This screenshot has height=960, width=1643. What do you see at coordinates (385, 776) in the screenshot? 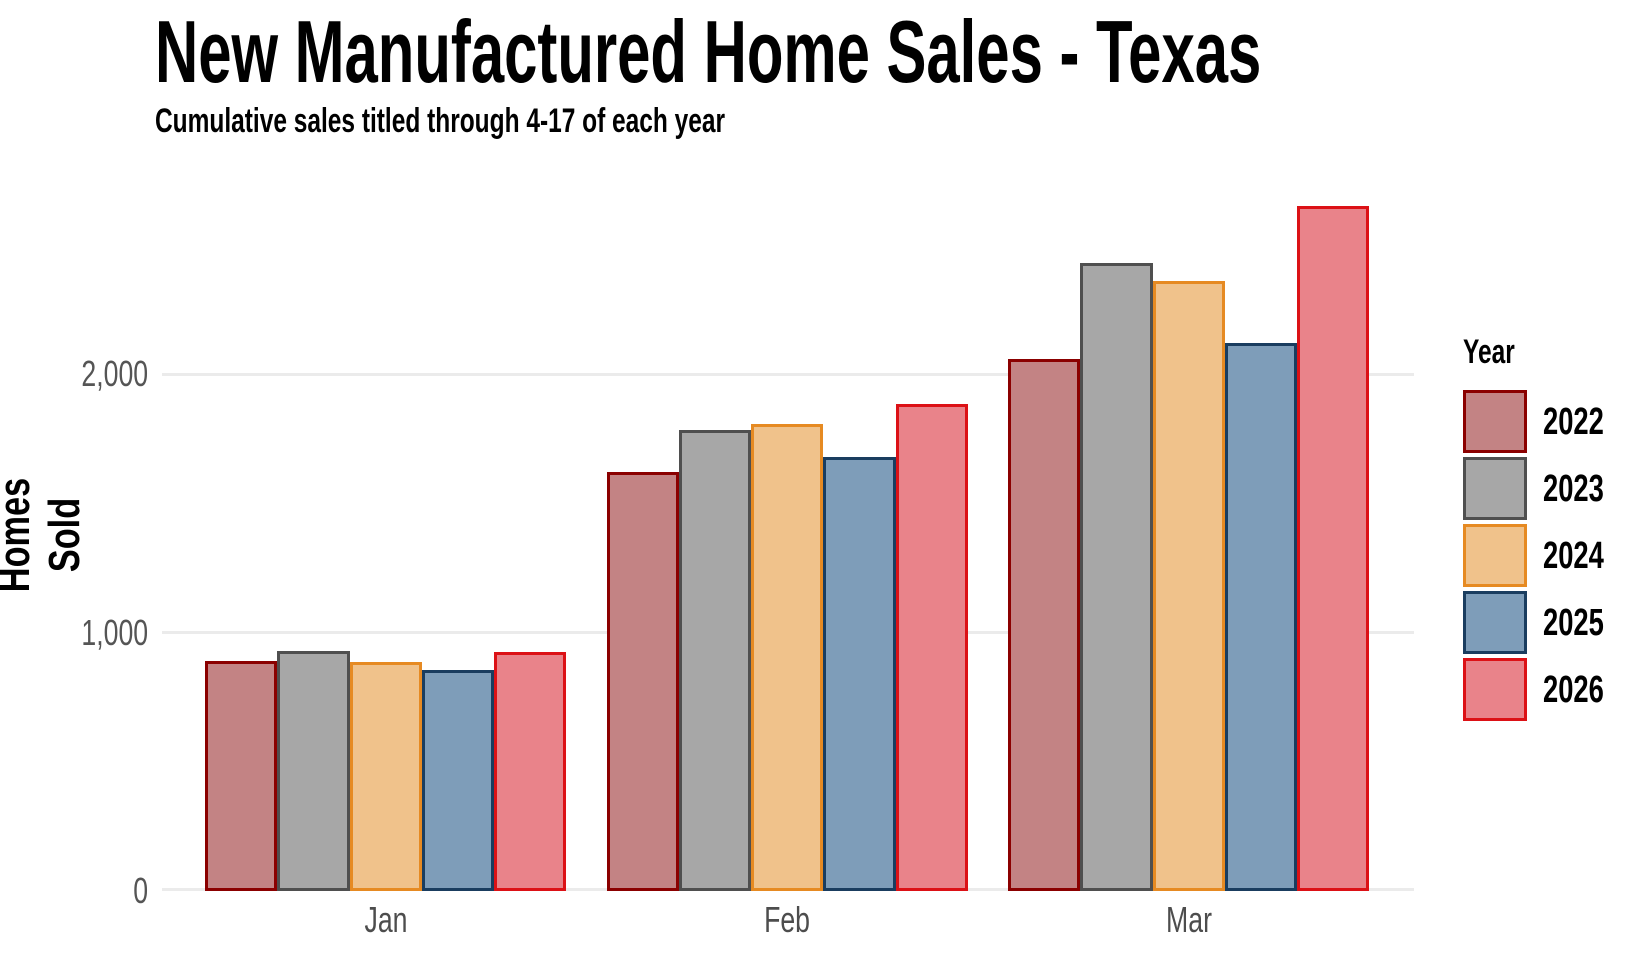
I see `bar-2024-jan` at bounding box center [385, 776].